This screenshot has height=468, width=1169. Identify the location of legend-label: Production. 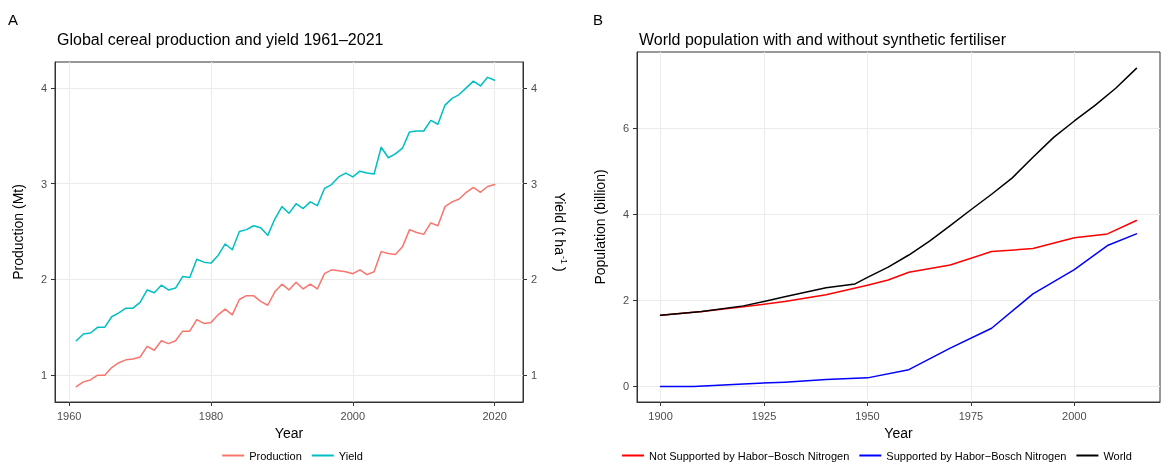
(275, 455).